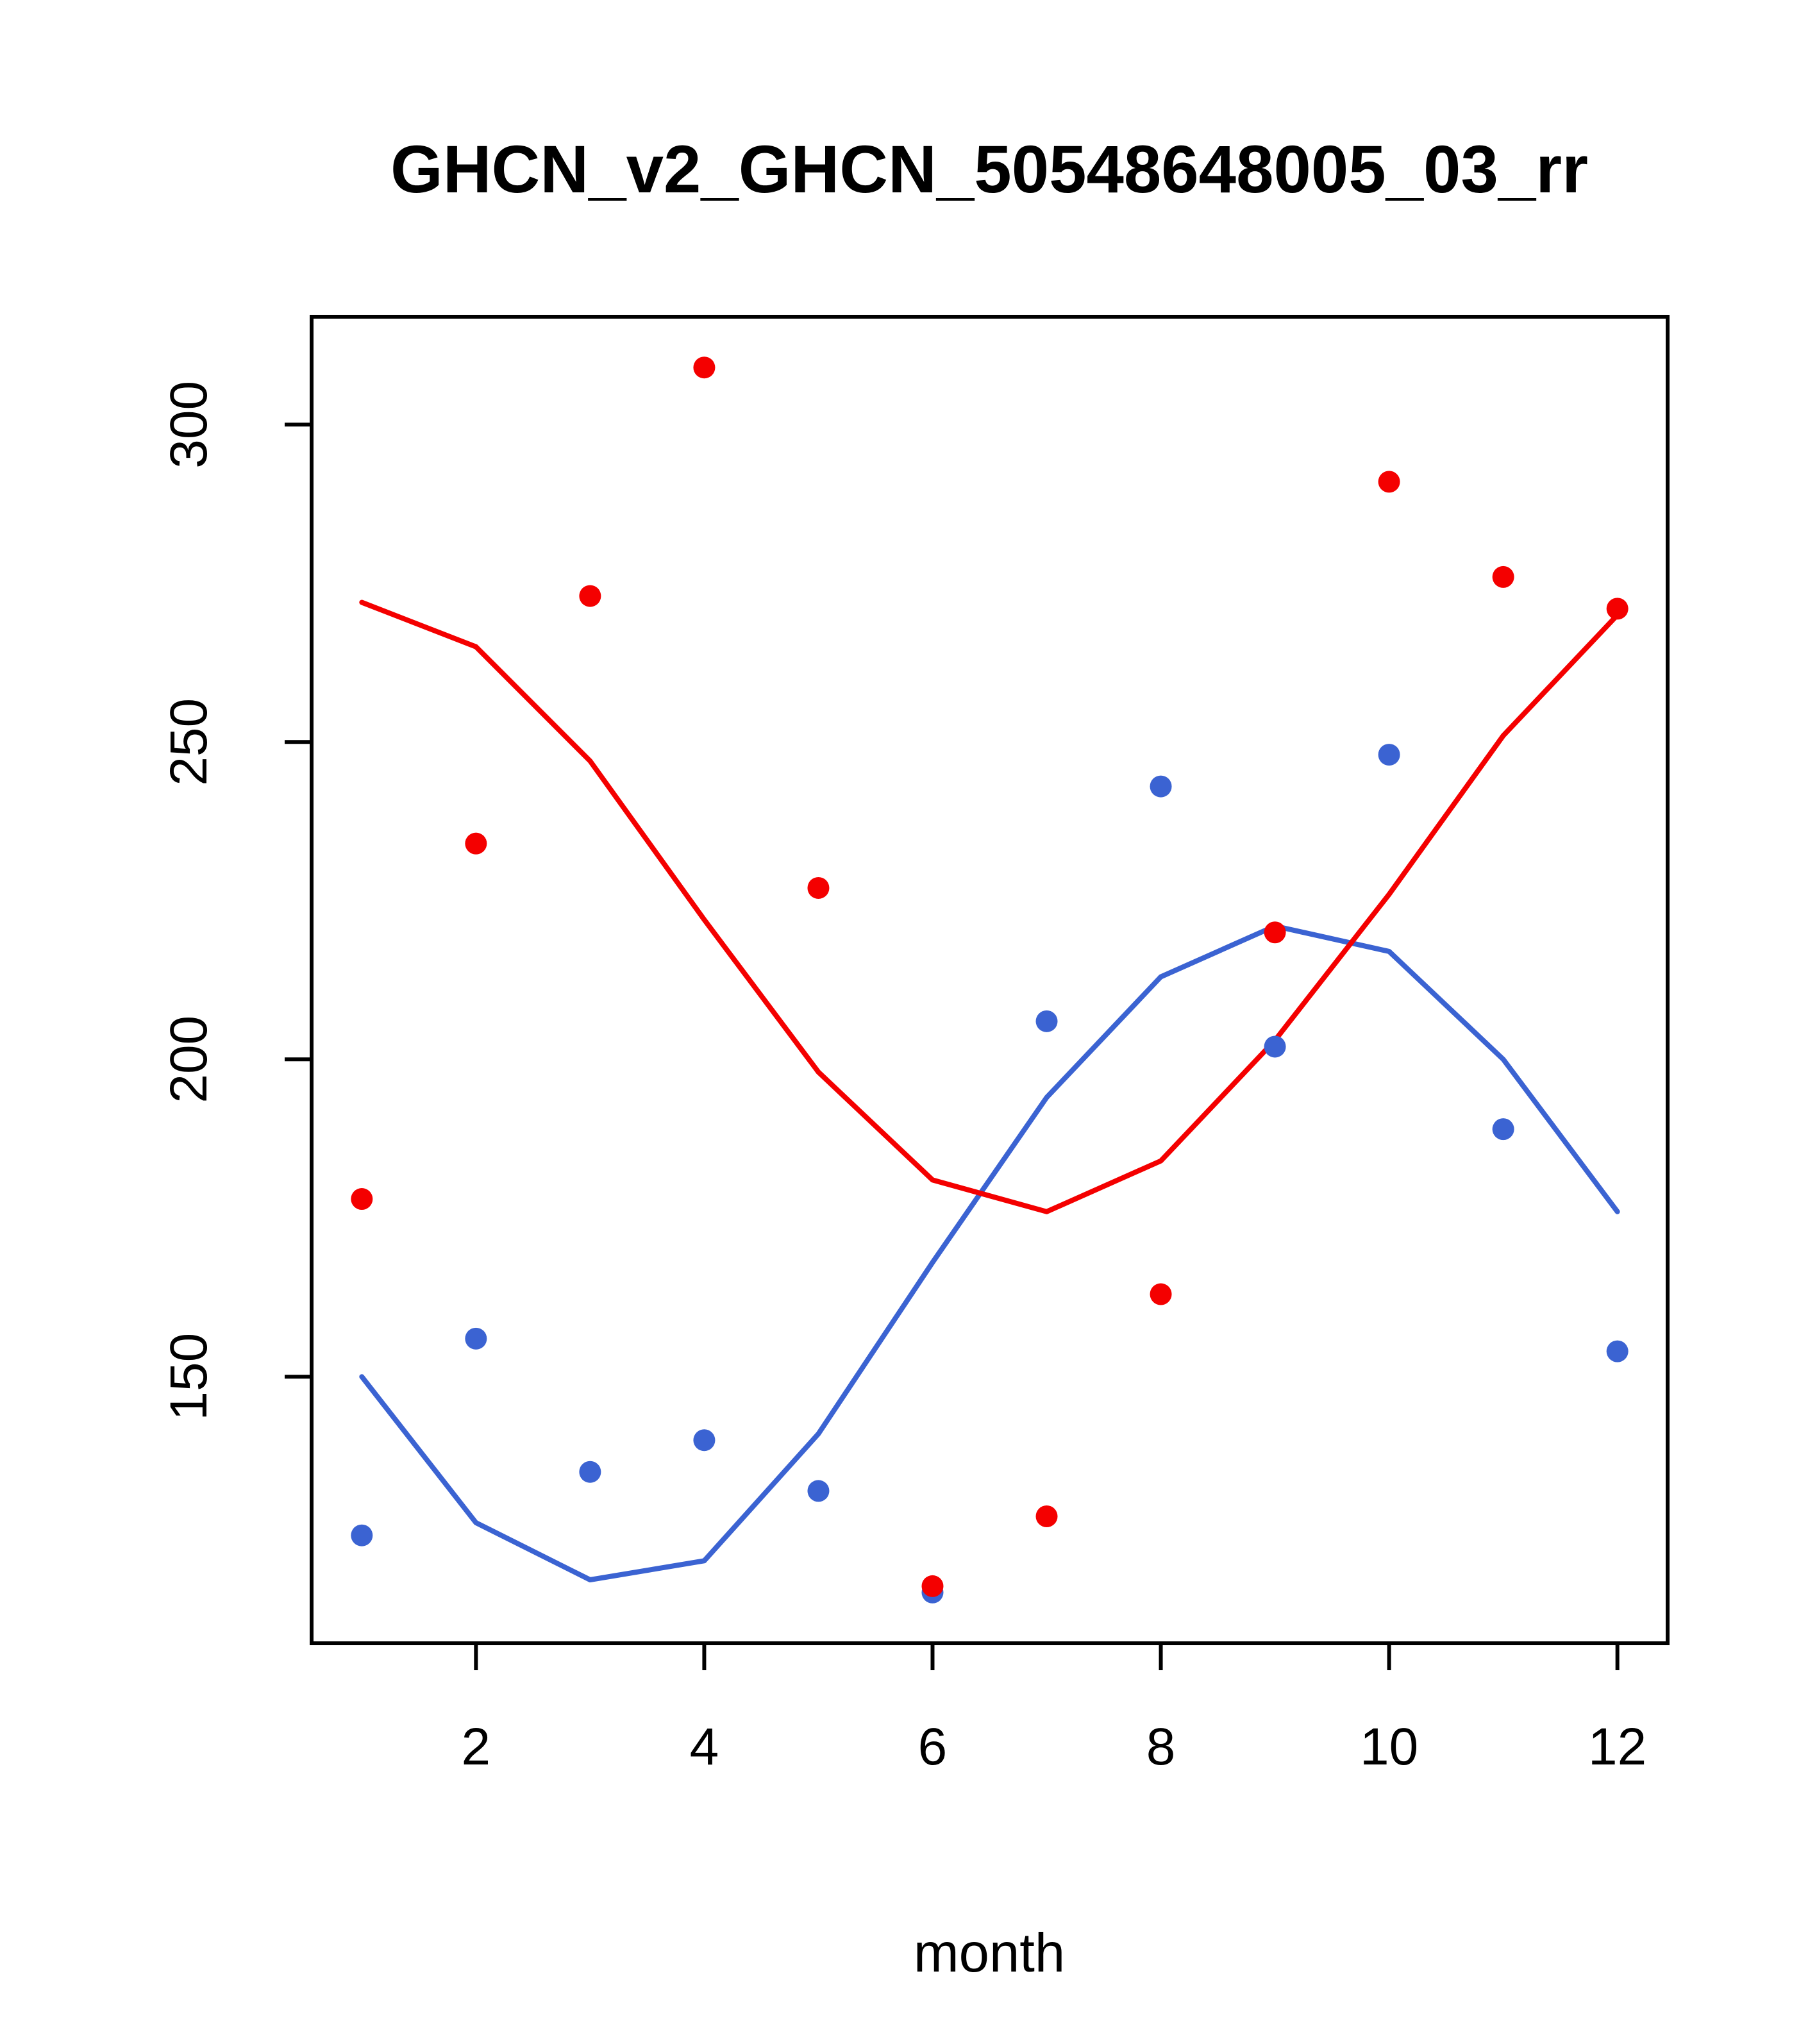  What do you see at coordinates (189, 1059) in the screenshot?
I see `y-tick-label: 200` at bounding box center [189, 1059].